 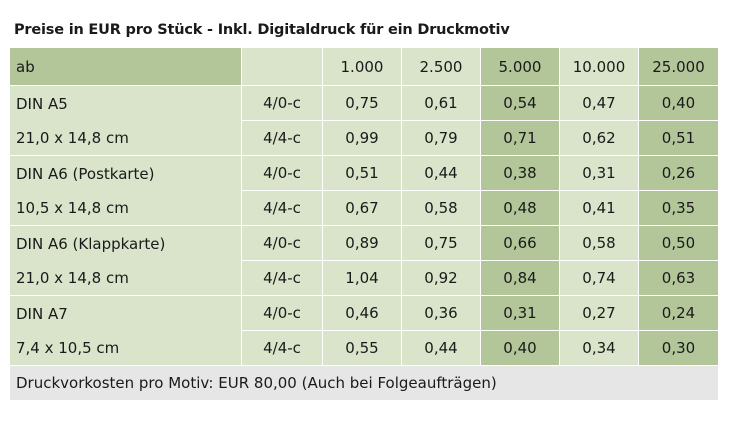 I want to click on price-cell: 0,66, so click(x=520, y=243).